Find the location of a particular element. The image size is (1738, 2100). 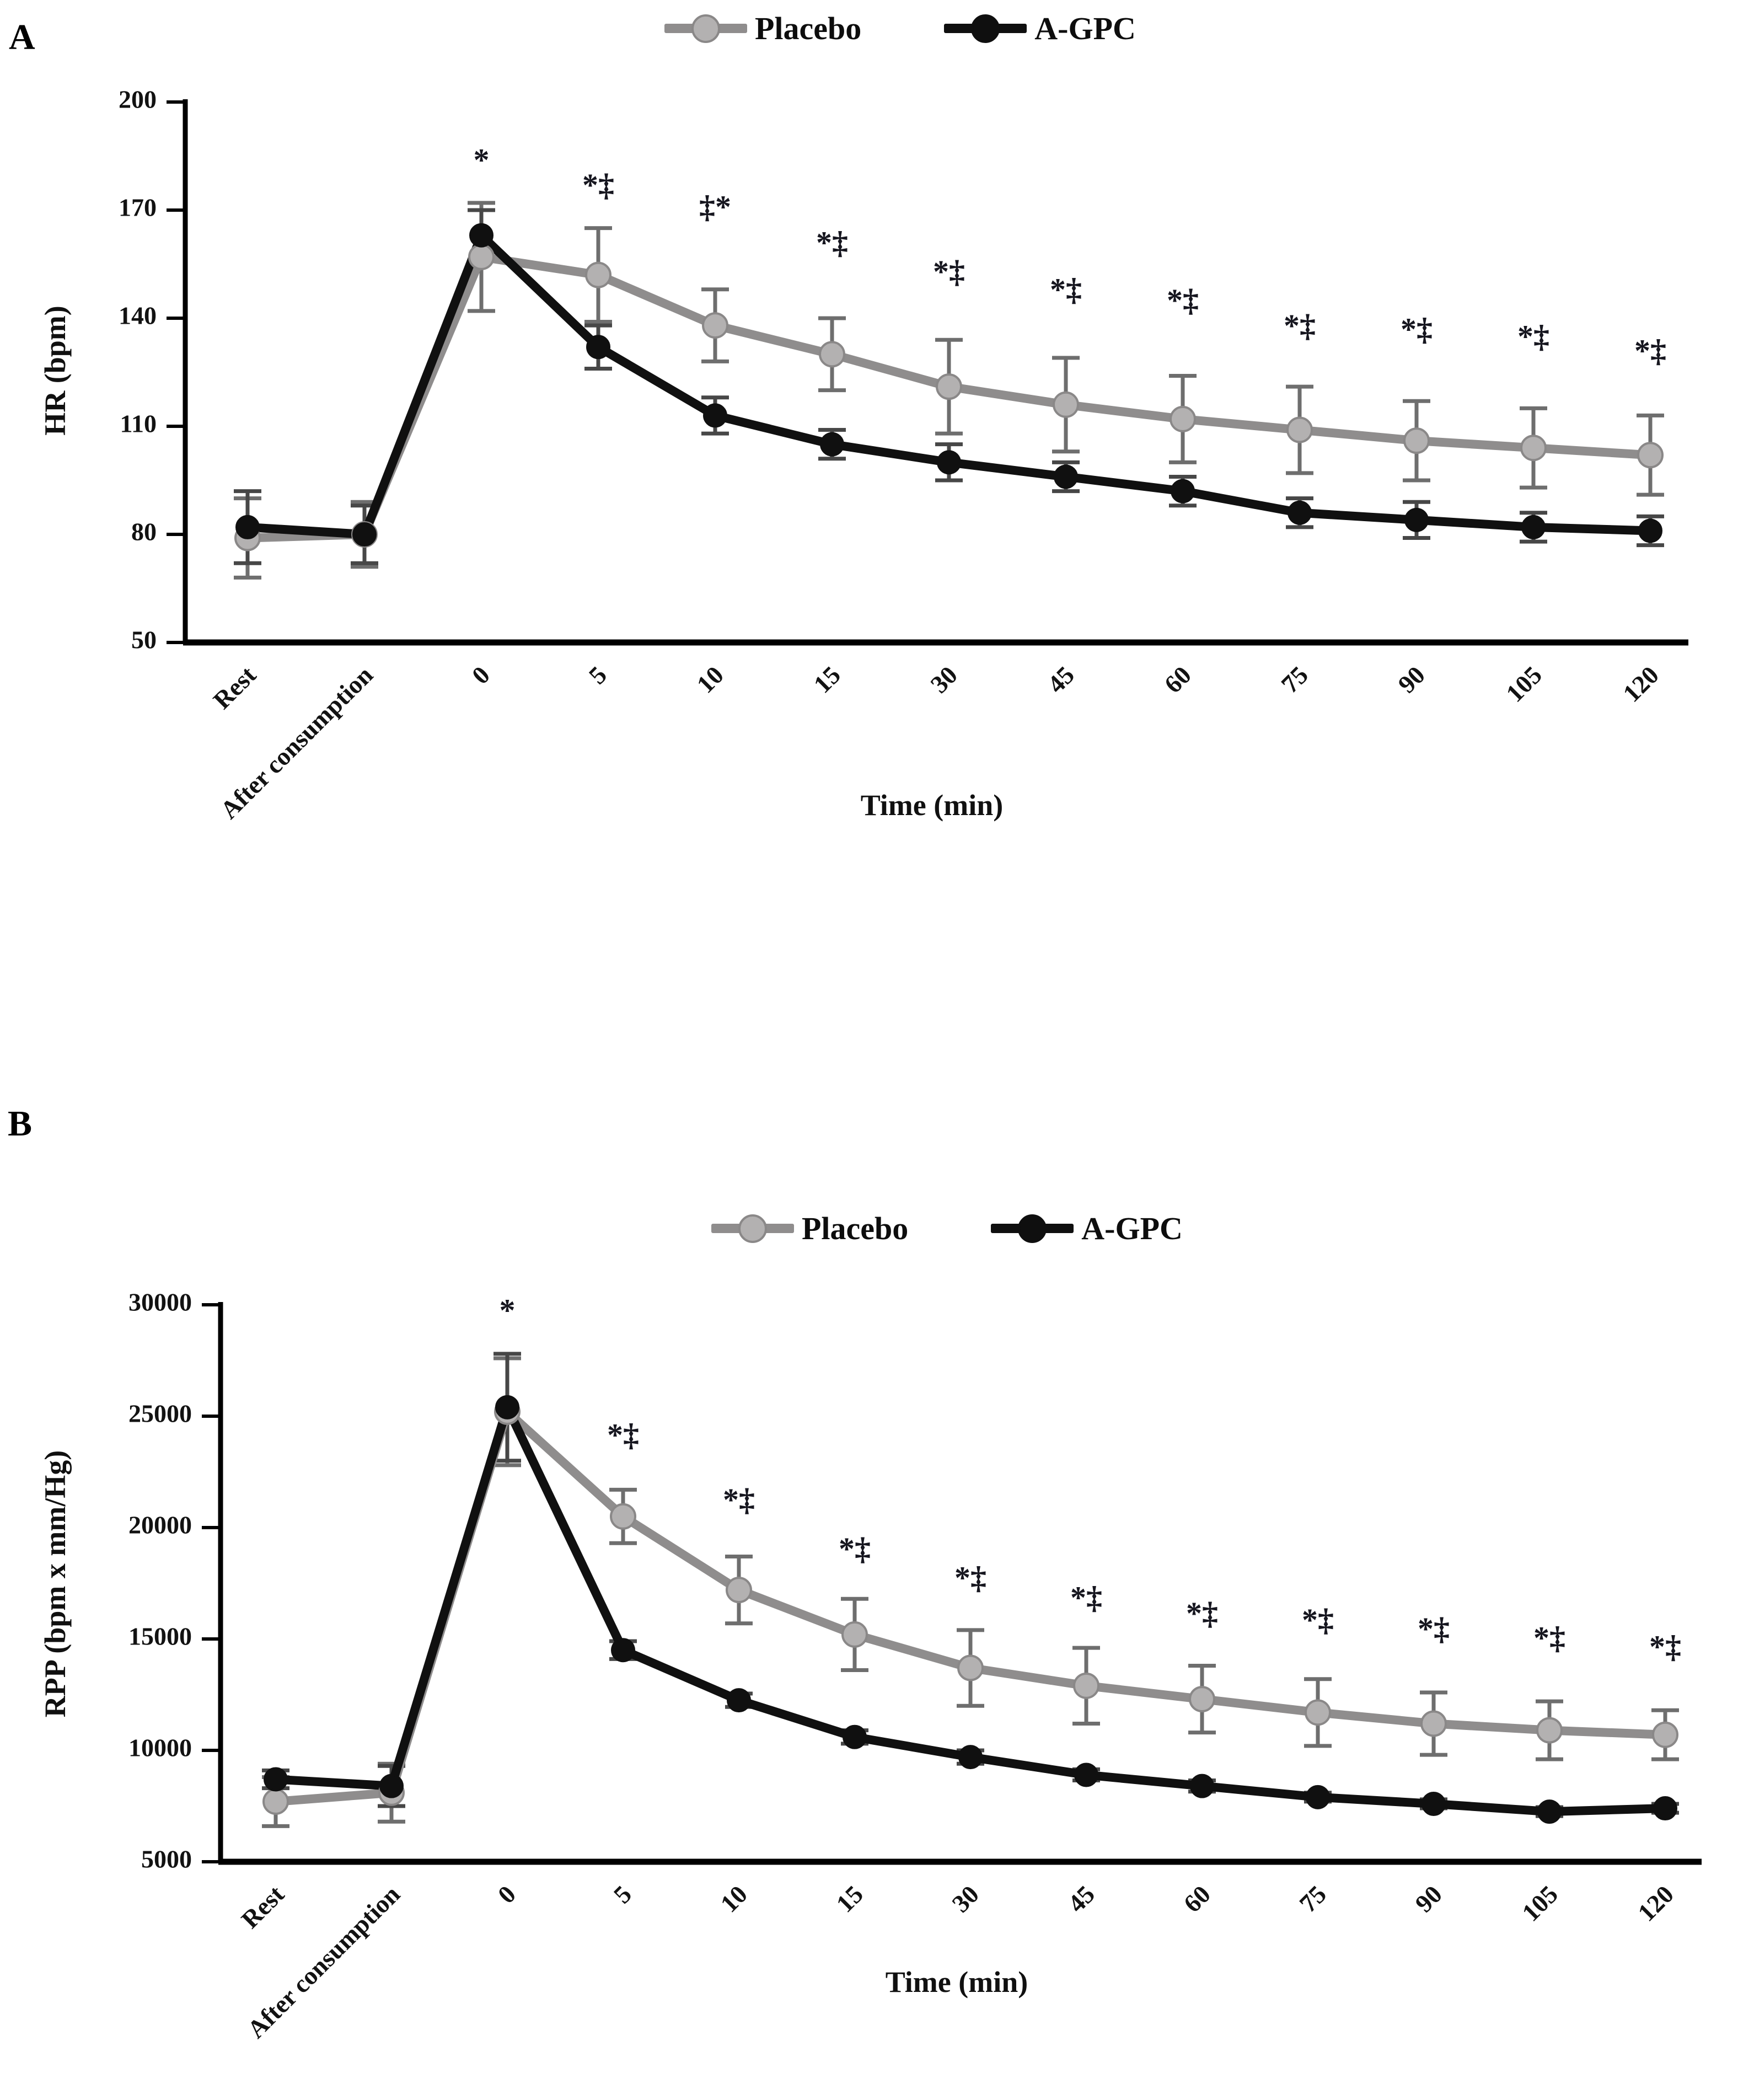

legend-label-agpc: A-GPC is located at coordinates (1132, 1228).